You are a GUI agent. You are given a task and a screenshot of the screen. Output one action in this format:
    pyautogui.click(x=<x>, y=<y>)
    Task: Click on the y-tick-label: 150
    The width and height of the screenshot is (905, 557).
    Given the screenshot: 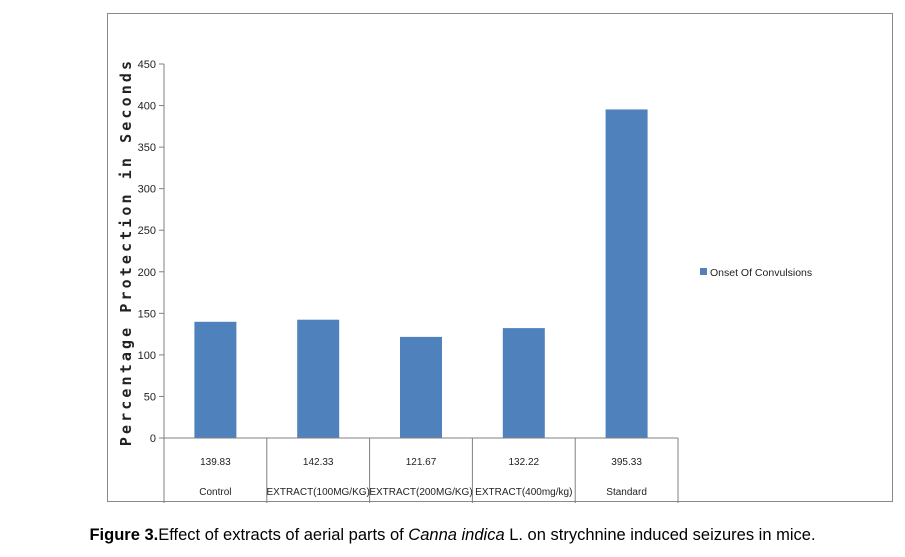 What is the action you would take?
    pyautogui.click(x=147, y=314)
    